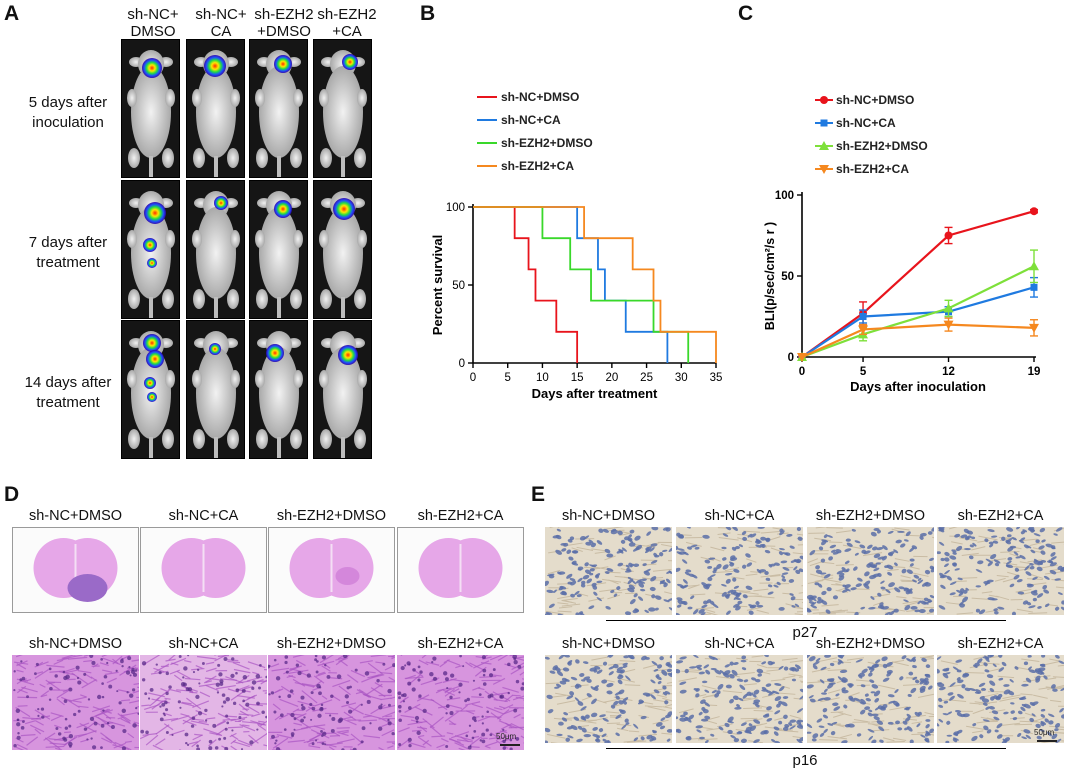 The image size is (1065, 772). What do you see at coordinates (460, 644) in the screenshot?
I see `panel-d-bottom-label: sh-EZH2+CA` at bounding box center [460, 644].